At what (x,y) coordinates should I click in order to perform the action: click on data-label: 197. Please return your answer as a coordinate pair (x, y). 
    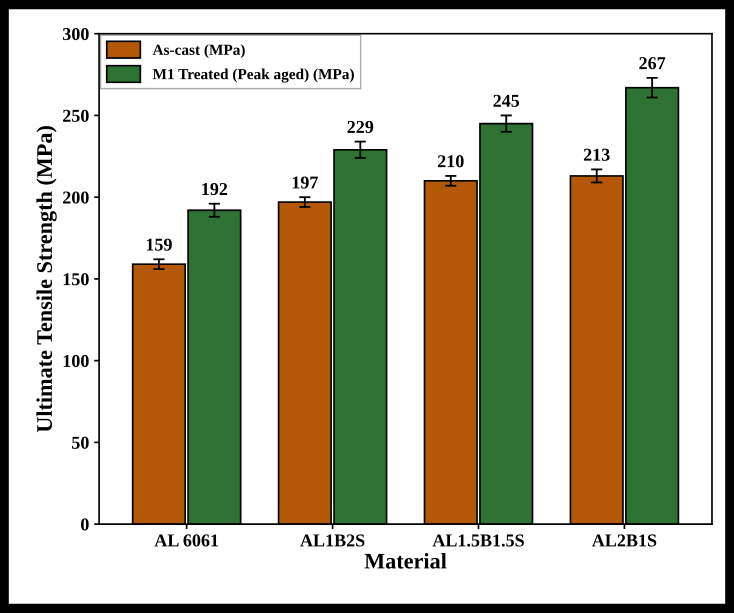
    Looking at the image, I should click on (305, 182).